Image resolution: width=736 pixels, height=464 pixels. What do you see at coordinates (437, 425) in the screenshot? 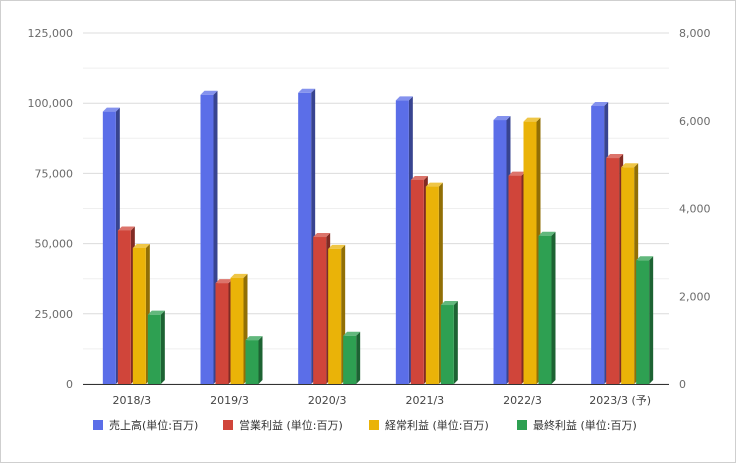
I see `legend-label: 経常利益 (単位:百万)` at bounding box center [437, 425].